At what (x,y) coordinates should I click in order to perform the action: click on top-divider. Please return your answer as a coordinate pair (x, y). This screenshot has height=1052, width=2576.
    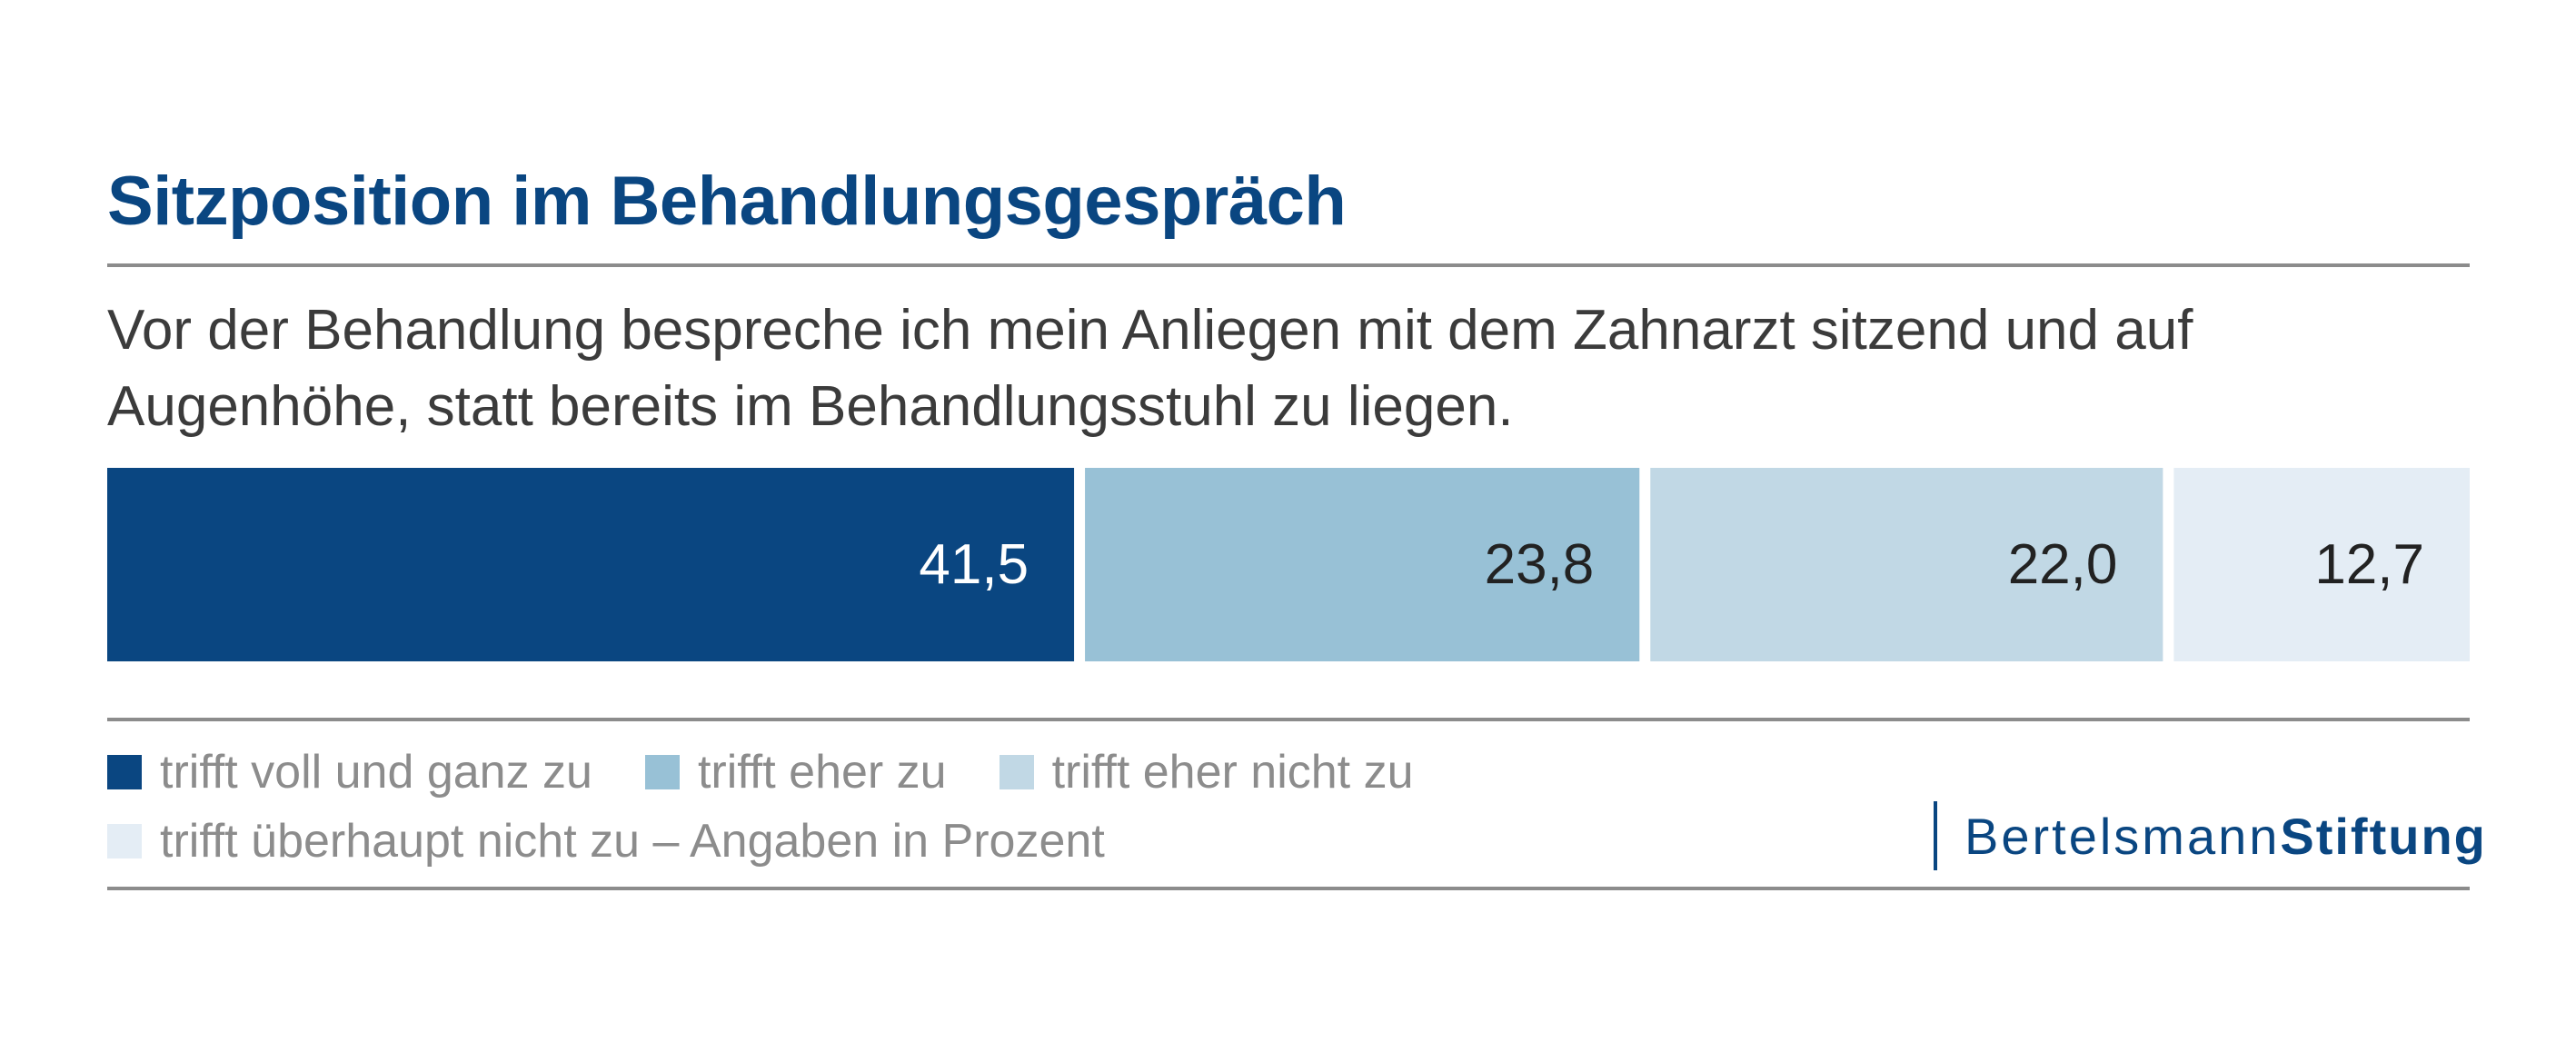
    Looking at the image, I should click on (1288, 265).